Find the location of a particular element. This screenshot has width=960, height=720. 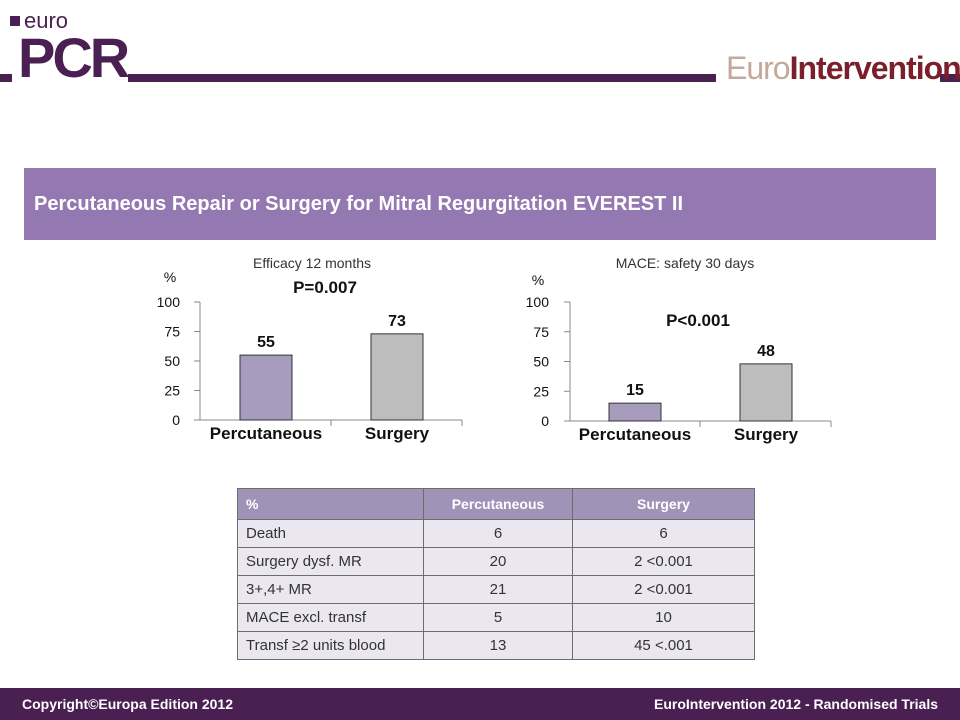

table-row: Death 6 6 is located at coordinates (496, 533).